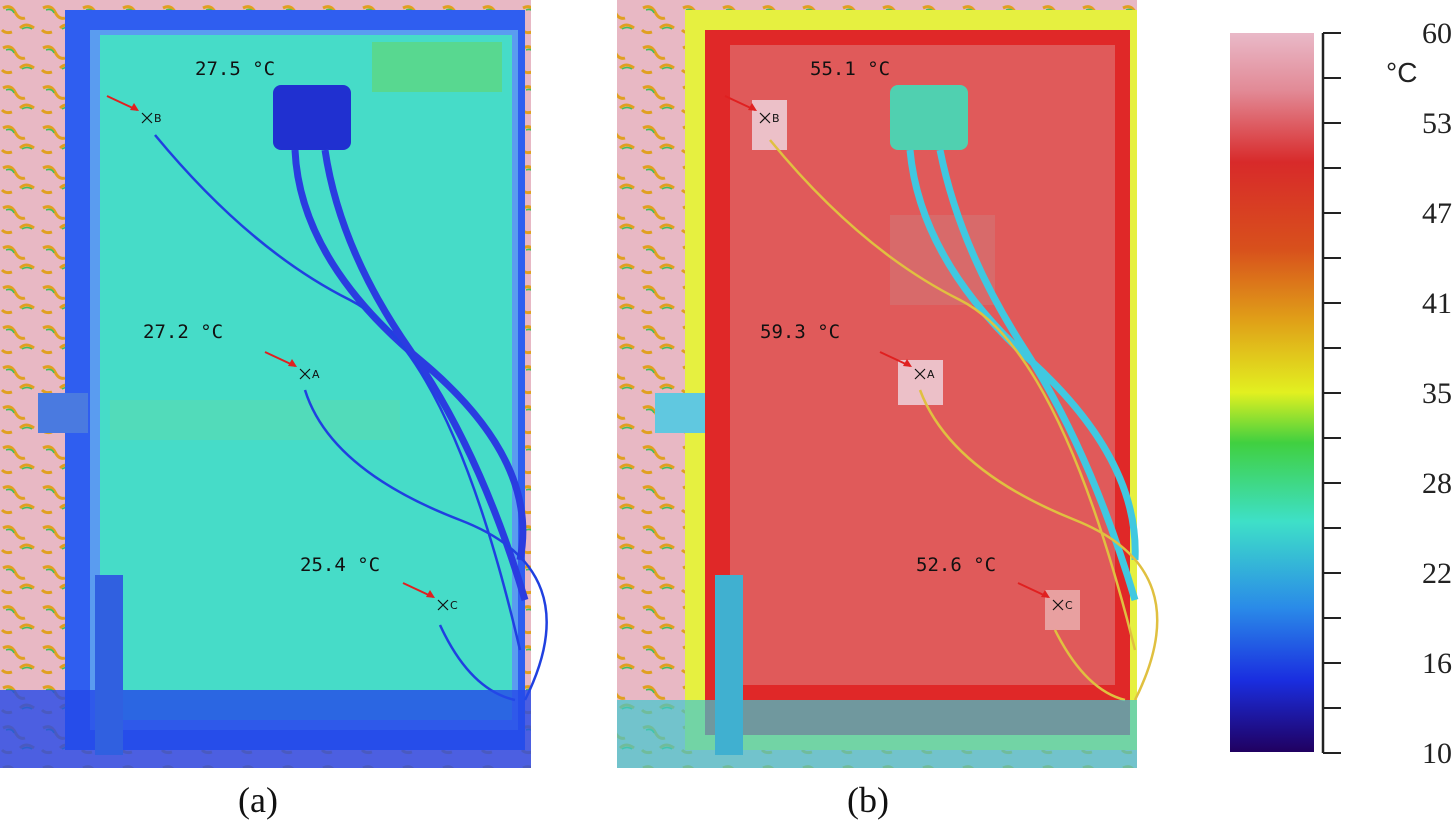 The image size is (1452, 827). What do you see at coordinates (1437, 663) in the screenshot?
I see `colorbar-tick-label: 16` at bounding box center [1437, 663].